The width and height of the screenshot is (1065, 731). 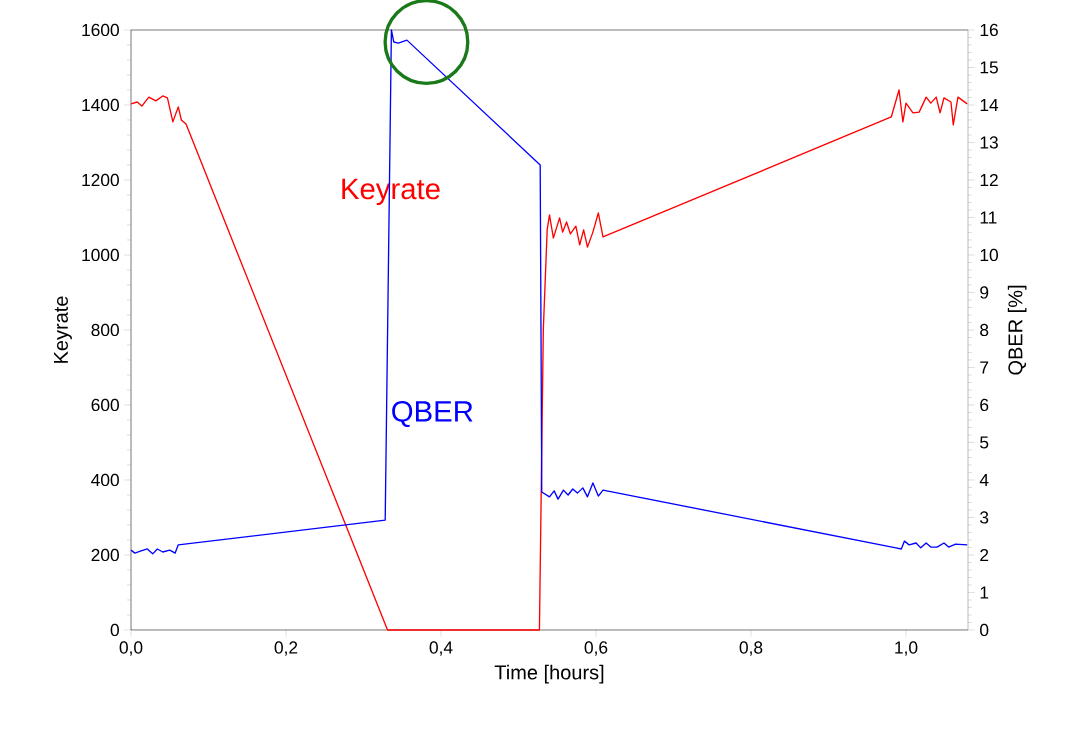 What do you see at coordinates (105, 405) in the screenshot?
I see `y-tick-label: 600` at bounding box center [105, 405].